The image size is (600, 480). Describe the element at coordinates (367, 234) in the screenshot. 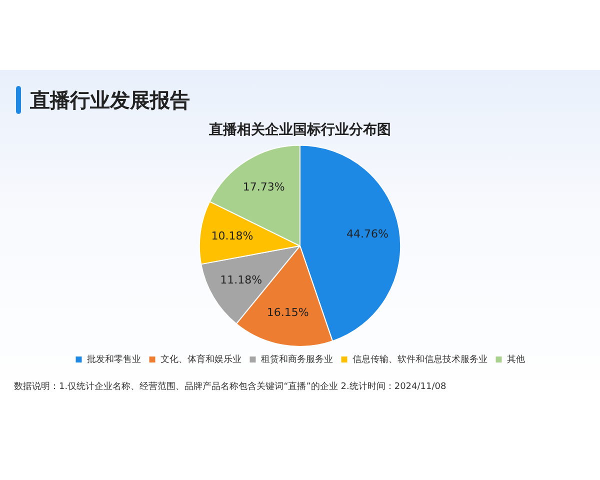

I see `data-label: 44.76%` at that location.